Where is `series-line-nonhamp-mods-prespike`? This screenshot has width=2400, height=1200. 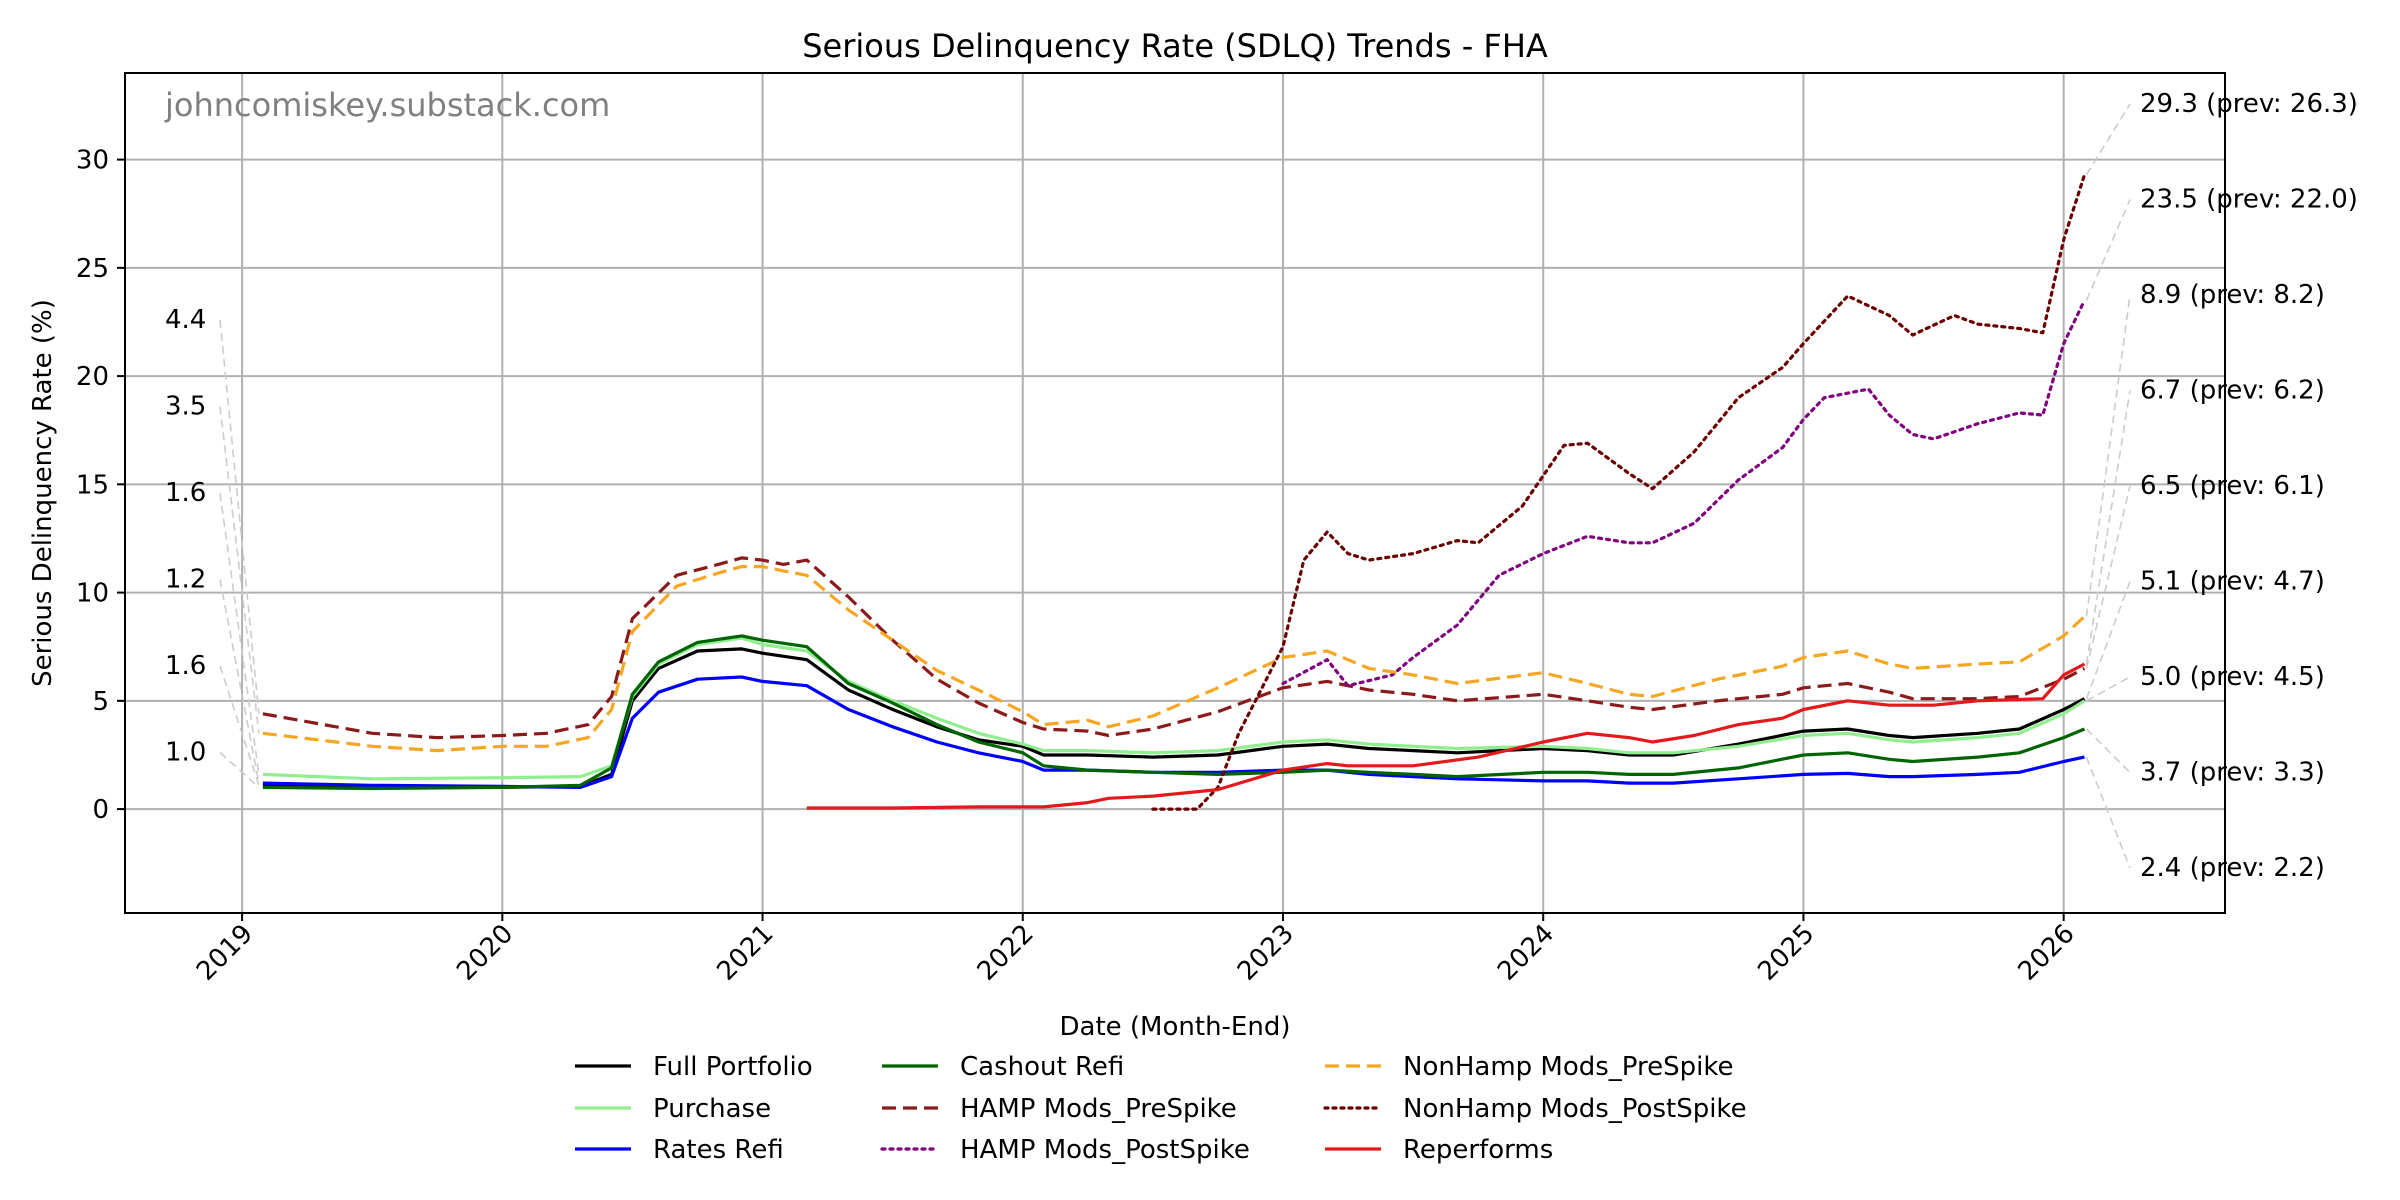 series-line-nonhamp-mods-prespike is located at coordinates (1174, 658).